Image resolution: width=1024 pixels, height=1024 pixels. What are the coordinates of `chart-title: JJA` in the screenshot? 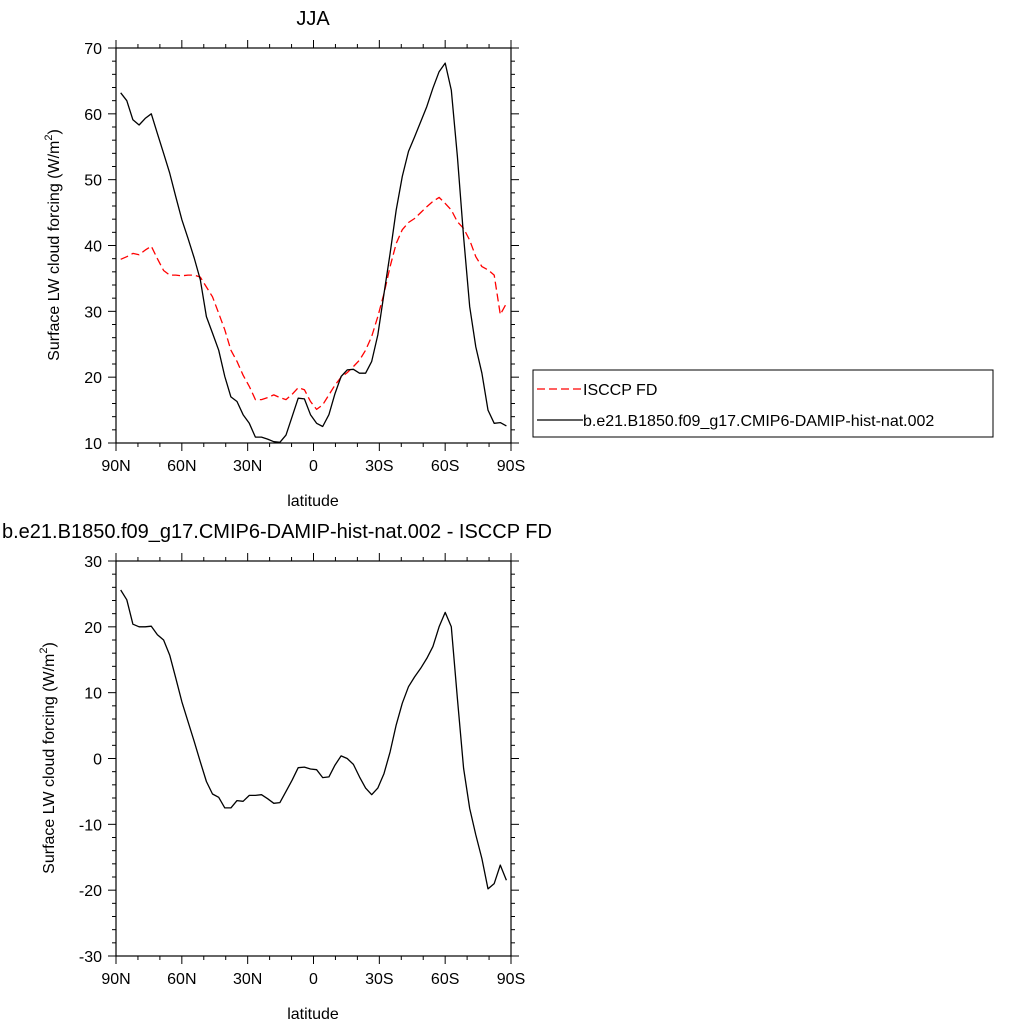 It's located at (313, 19).